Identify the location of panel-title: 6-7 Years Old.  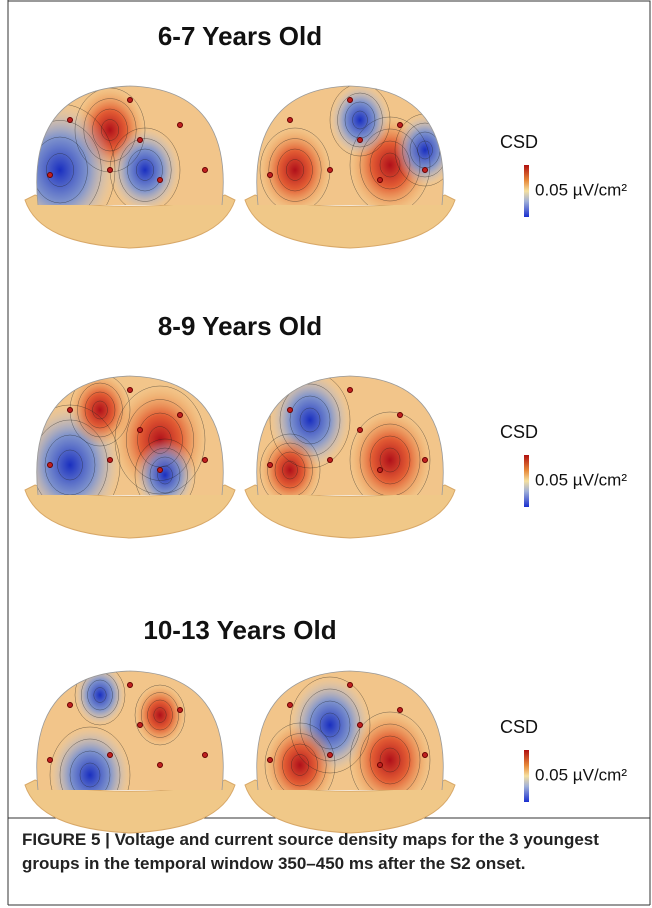
(240, 36).